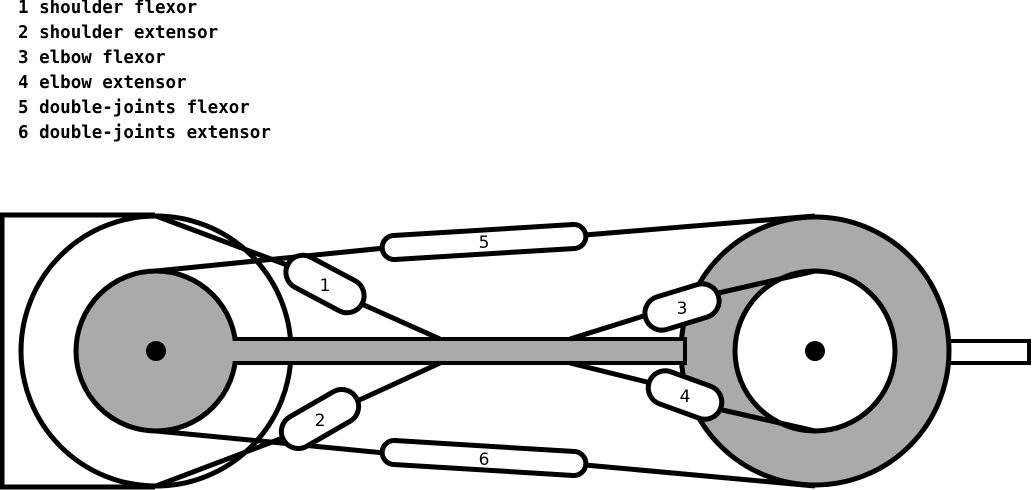 This screenshot has width=1032, height=490. I want to click on legend-item-2: 2 shoulder extensor, so click(118, 33).